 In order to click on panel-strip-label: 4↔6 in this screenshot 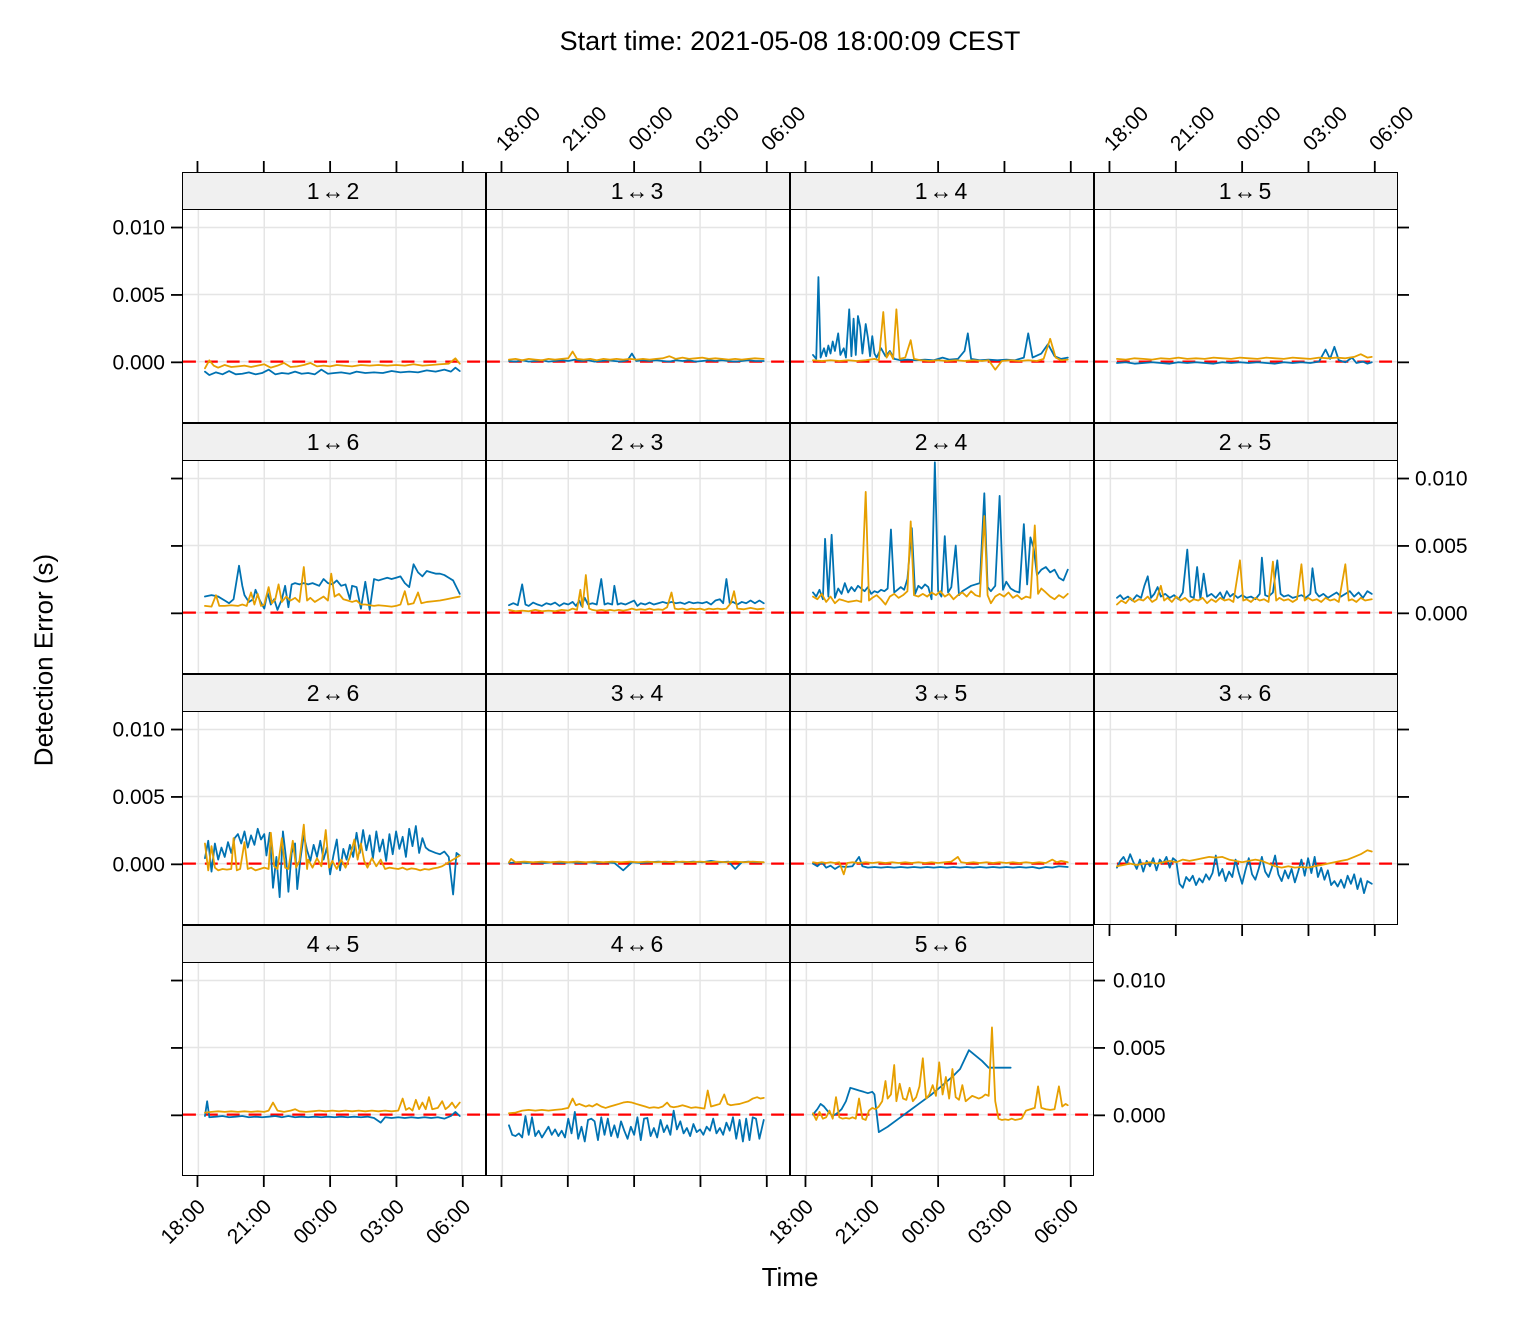, I will do `click(638, 944)`.